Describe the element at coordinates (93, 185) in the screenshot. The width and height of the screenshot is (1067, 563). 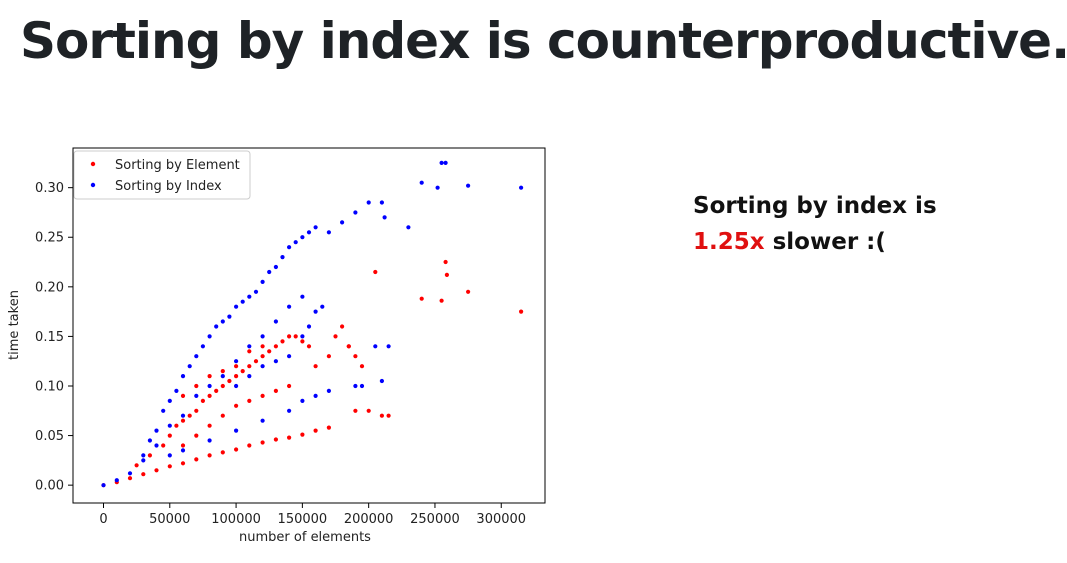
I see `legend-marker-index` at that location.